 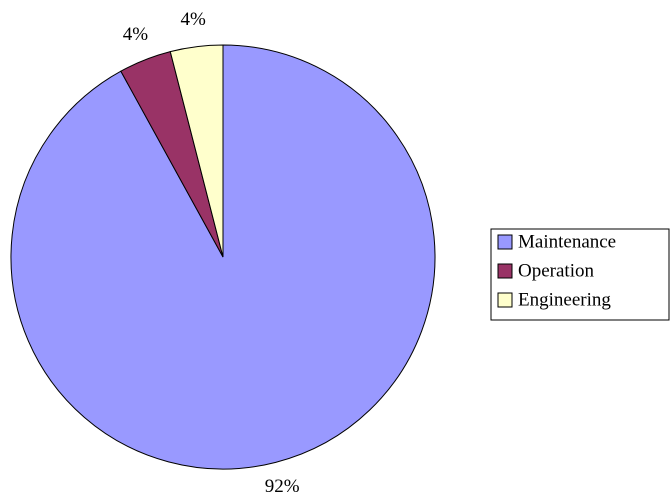 What do you see at coordinates (196, 151) in the screenshot?
I see `pie-slice` at bounding box center [196, 151].